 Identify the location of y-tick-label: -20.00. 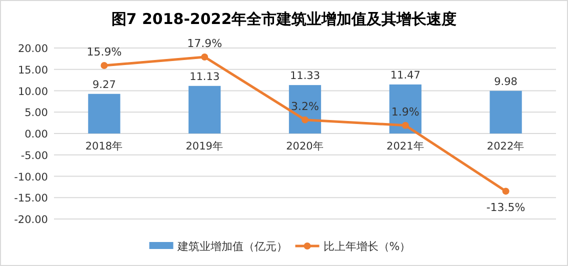
(31, 220).